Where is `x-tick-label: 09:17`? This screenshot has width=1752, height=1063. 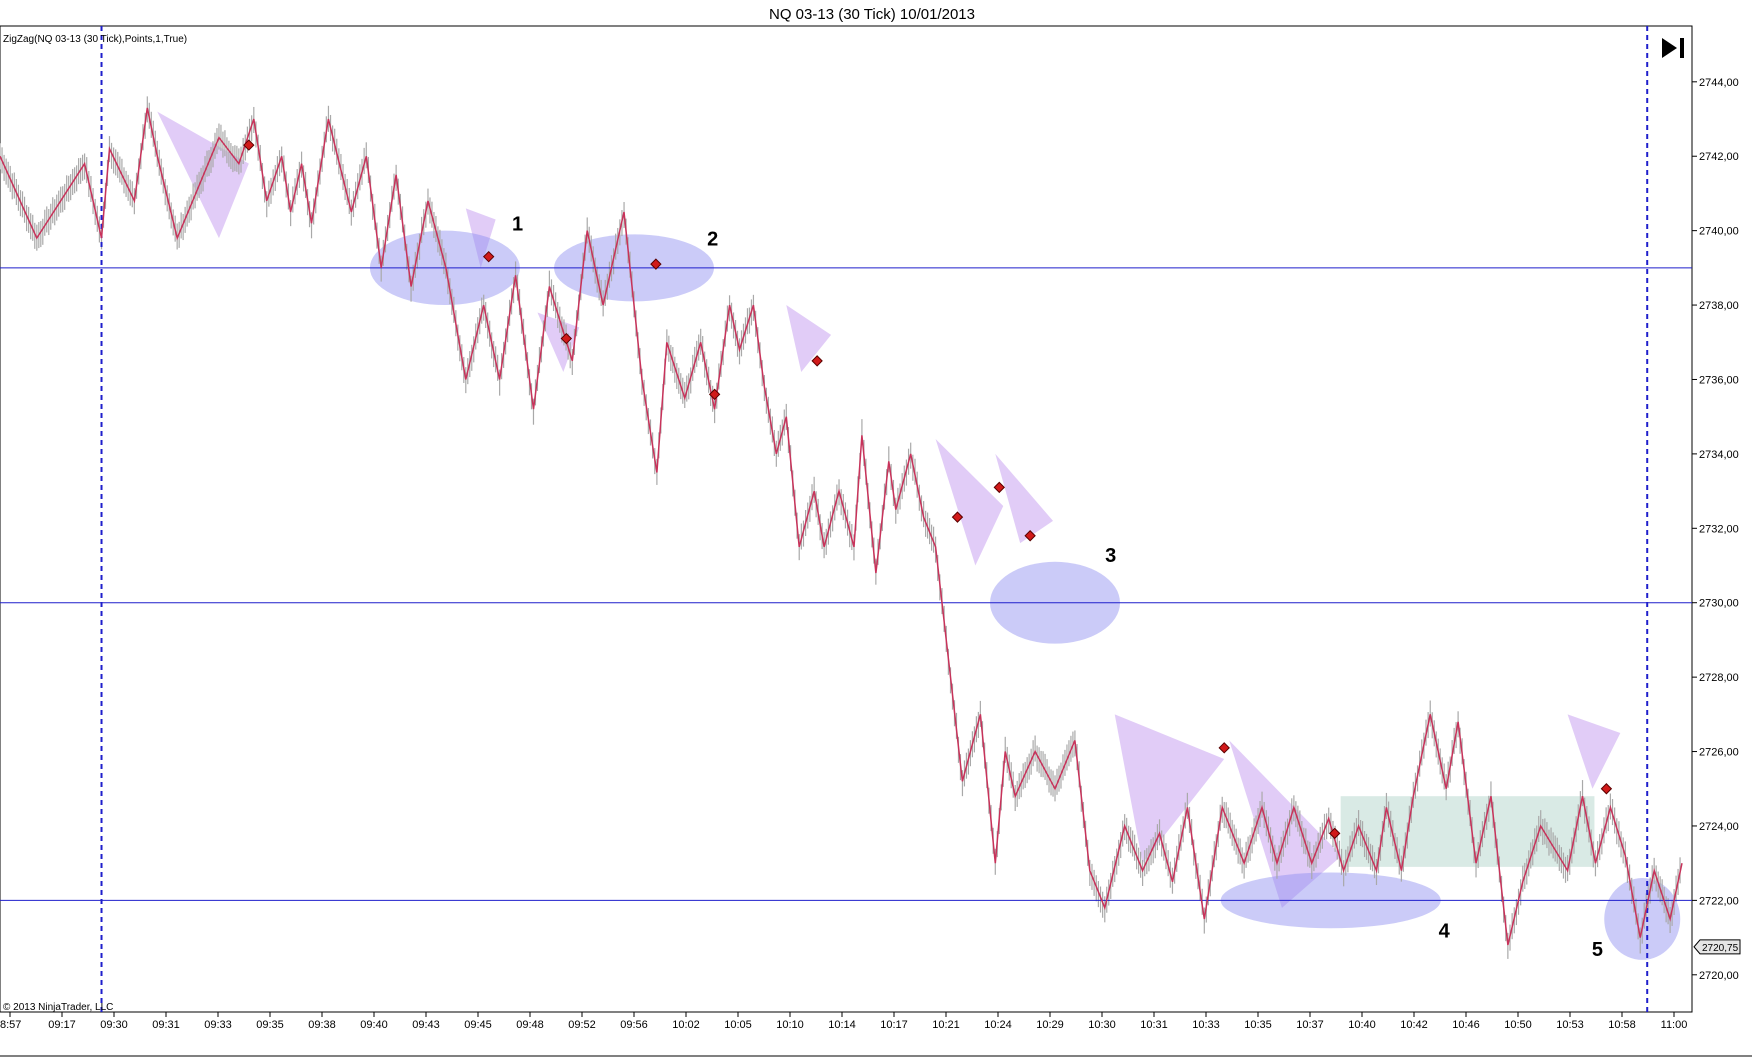 x-tick-label: 09:17 is located at coordinates (62, 1025).